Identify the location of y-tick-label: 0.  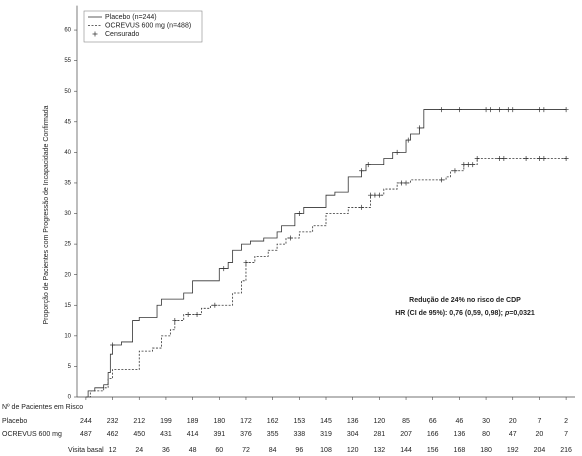
(70, 398).